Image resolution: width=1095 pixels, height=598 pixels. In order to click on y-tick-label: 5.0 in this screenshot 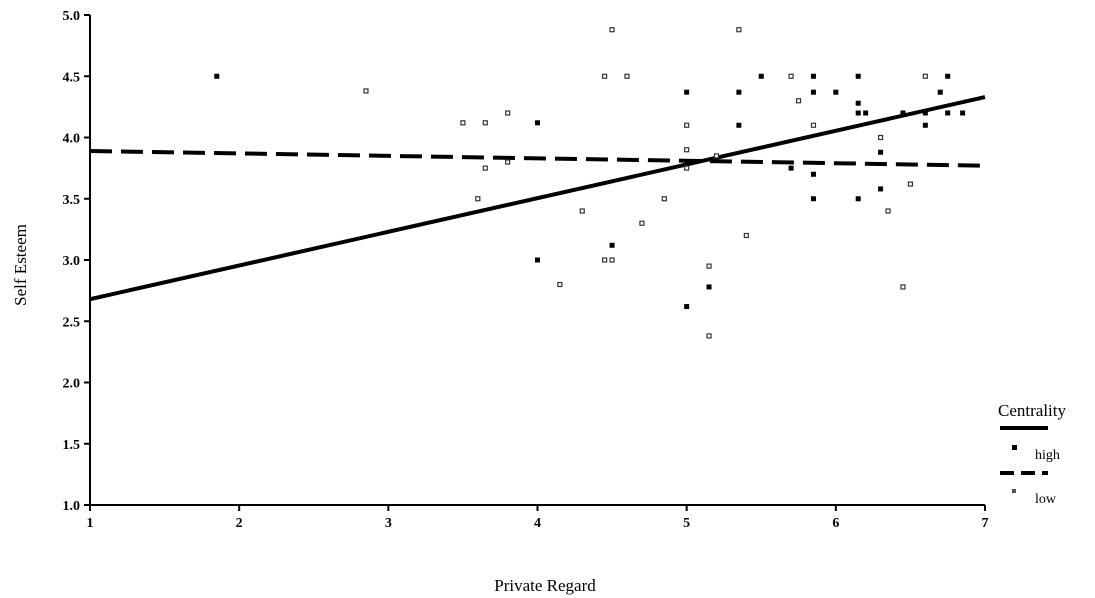, I will do `click(72, 16)`.